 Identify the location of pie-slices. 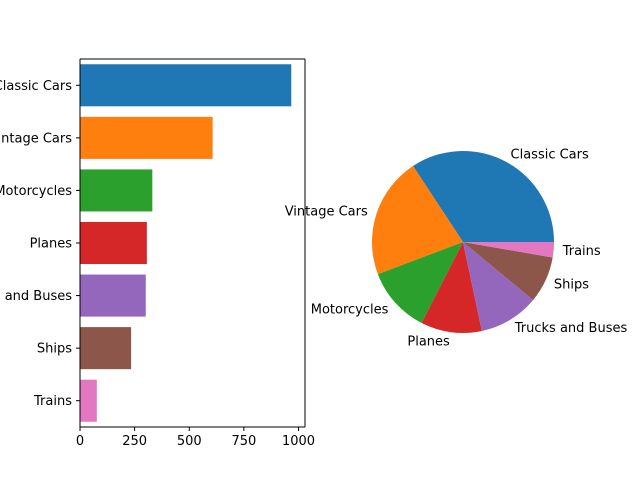
(463, 241).